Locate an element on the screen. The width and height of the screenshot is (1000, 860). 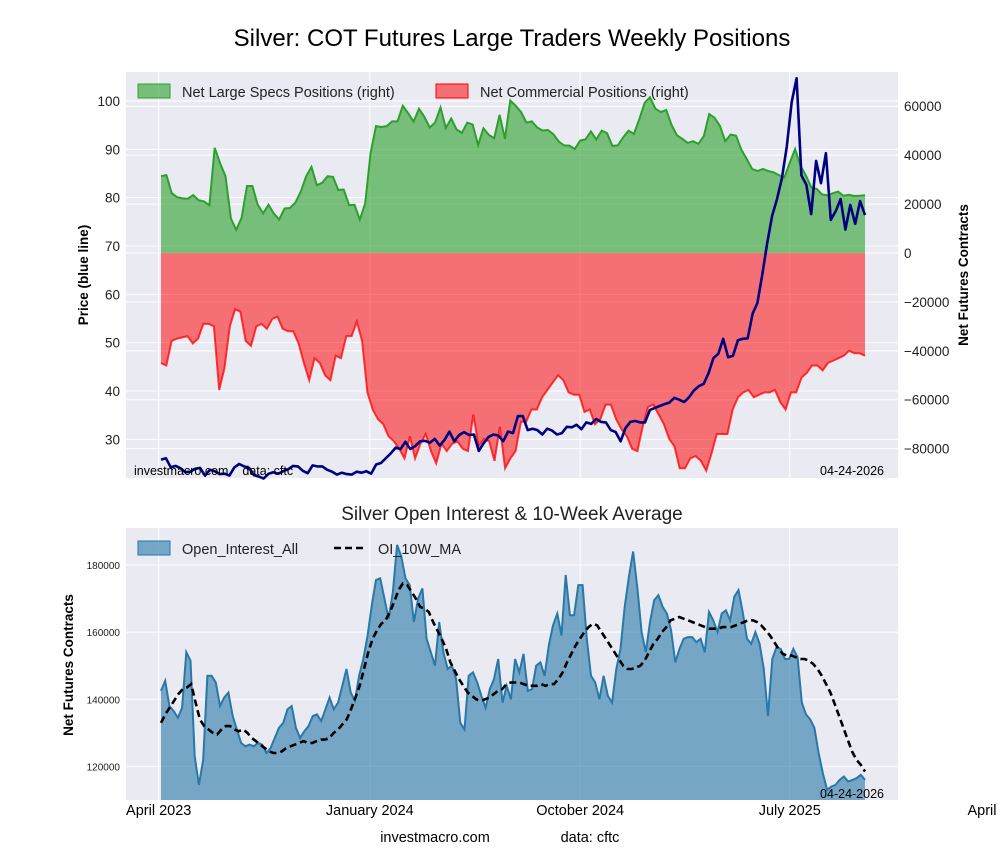
date-tick-label: October 2024 is located at coordinates (580, 811).